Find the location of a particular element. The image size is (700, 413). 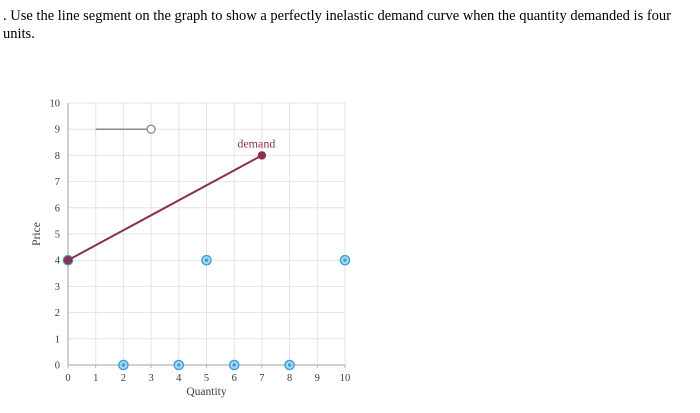

y-tick-label: 6 is located at coordinates (57, 208).